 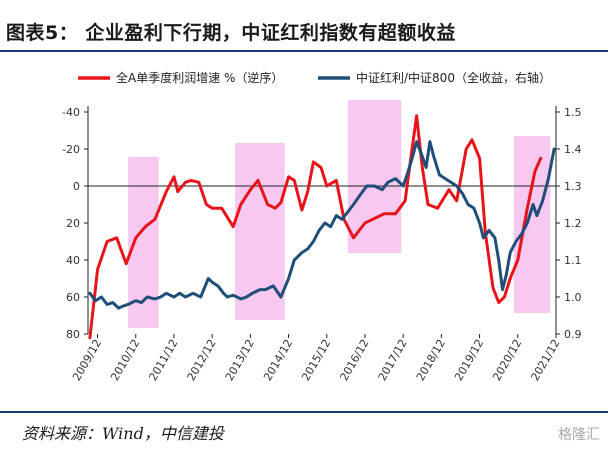 What do you see at coordinates (573, 260) in the screenshot?
I see `right-tick-label: 1.1` at bounding box center [573, 260].